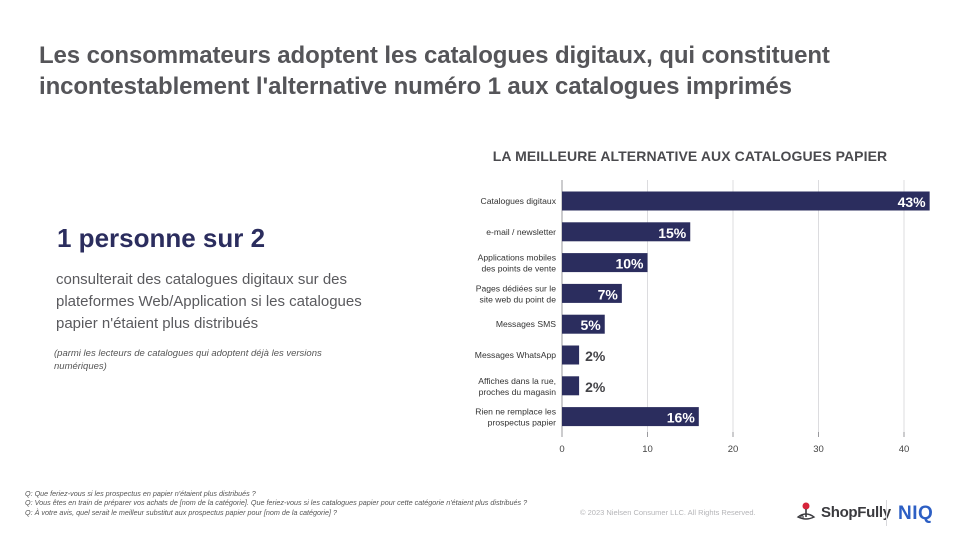  What do you see at coordinates (886, 513) in the screenshot?
I see `logo-divider` at bounding box center [886, 513].